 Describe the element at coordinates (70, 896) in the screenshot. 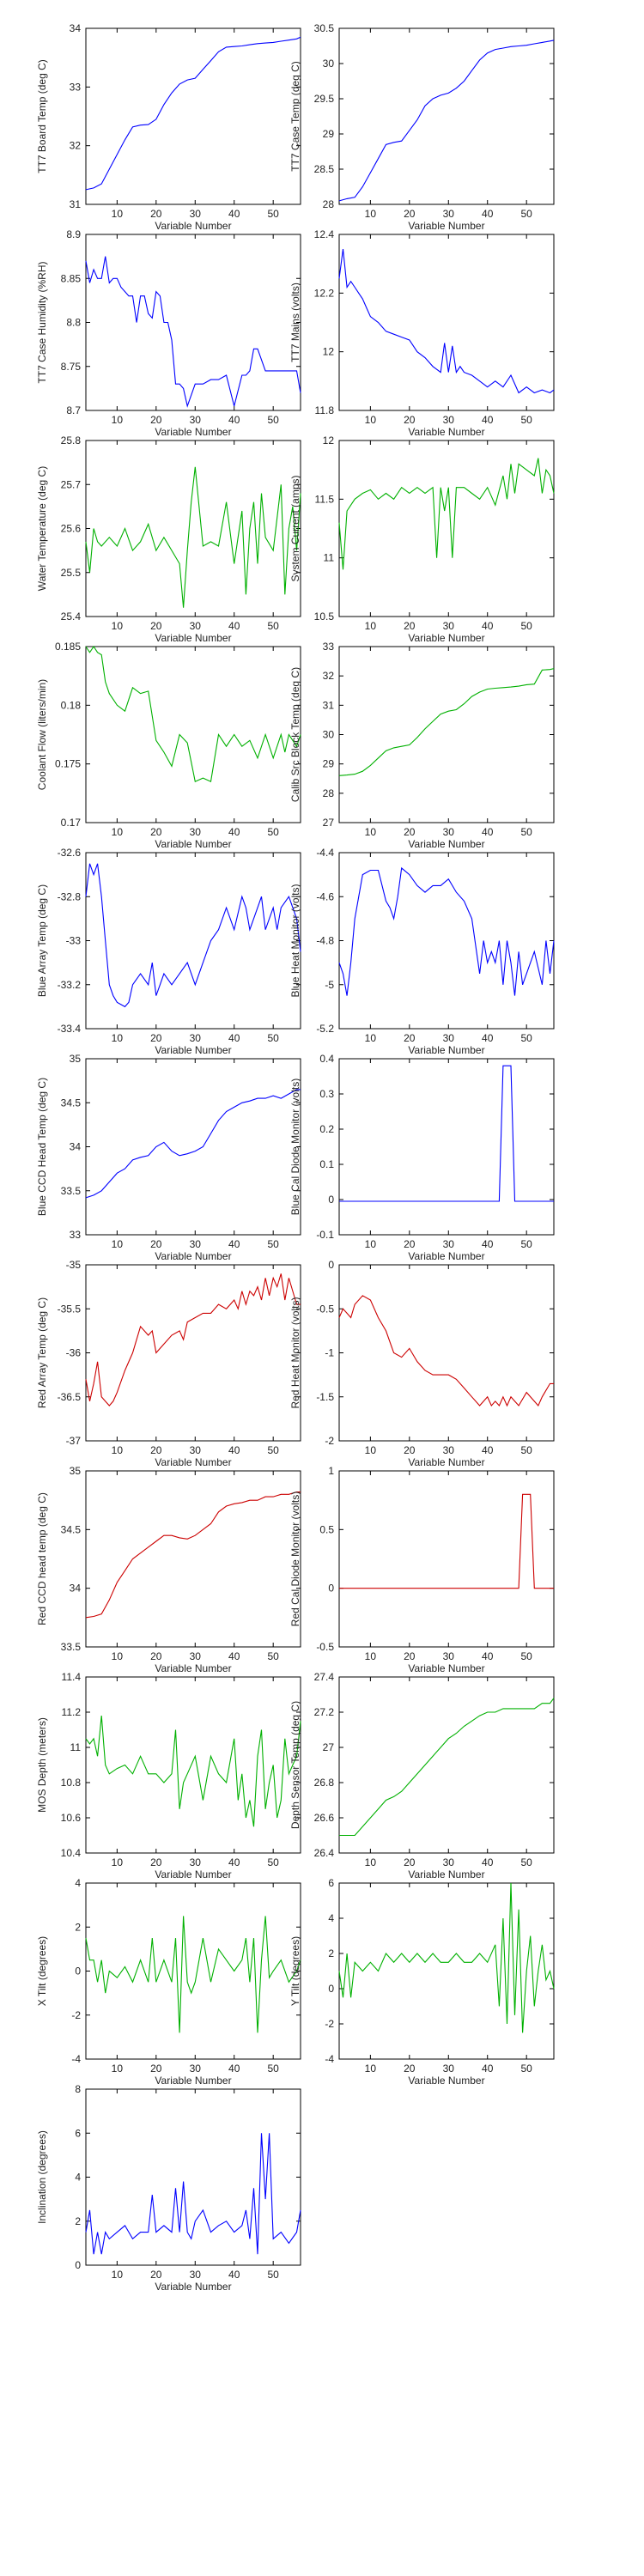

I see `y-tick-label: -32.8` at that location.